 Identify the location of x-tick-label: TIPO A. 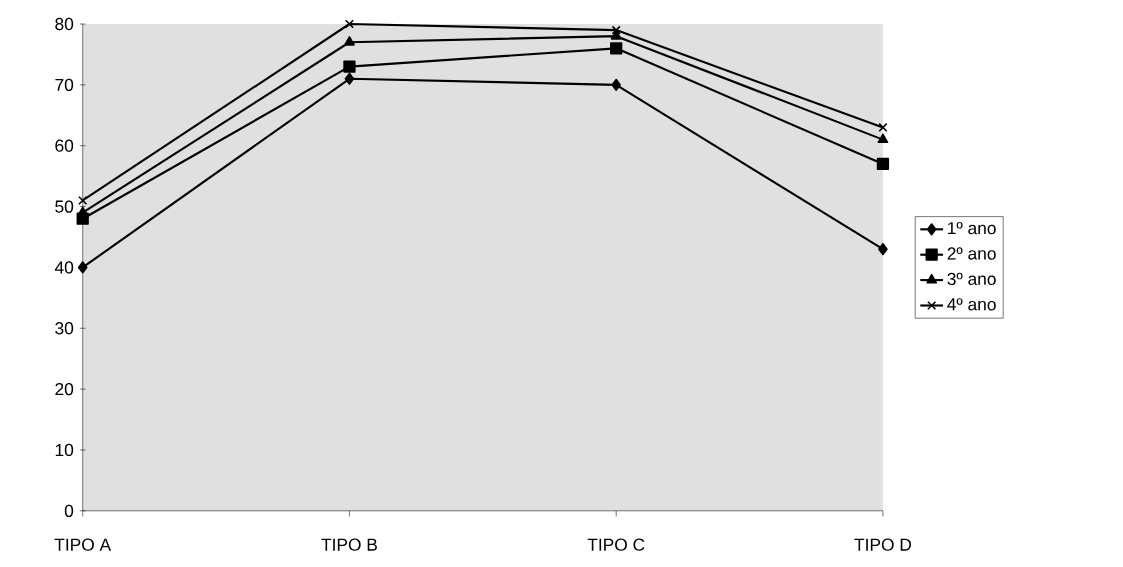
(83, 544).